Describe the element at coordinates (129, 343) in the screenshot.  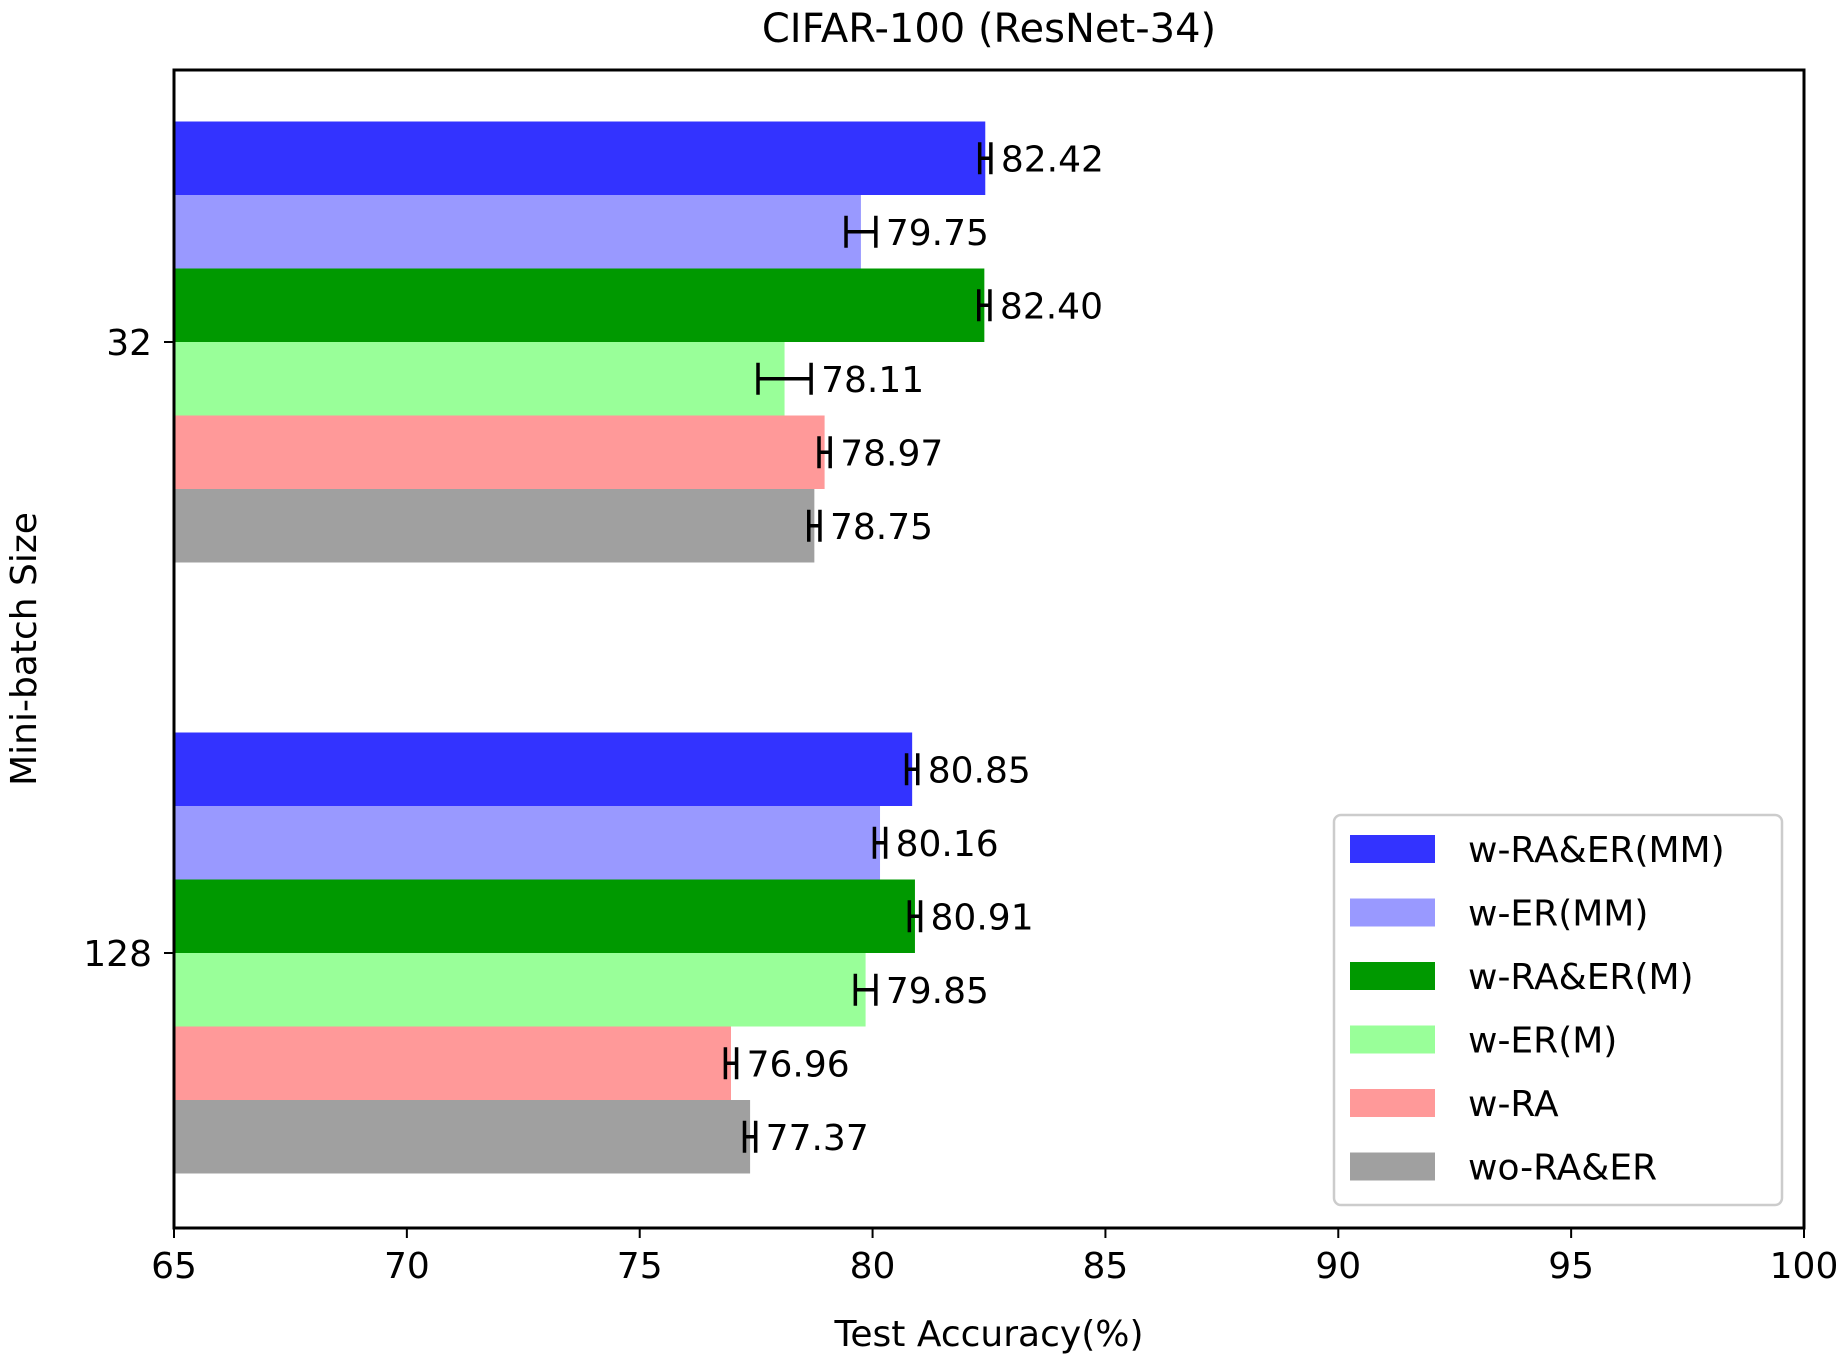
I see `y-tick-label: 32` at that location.